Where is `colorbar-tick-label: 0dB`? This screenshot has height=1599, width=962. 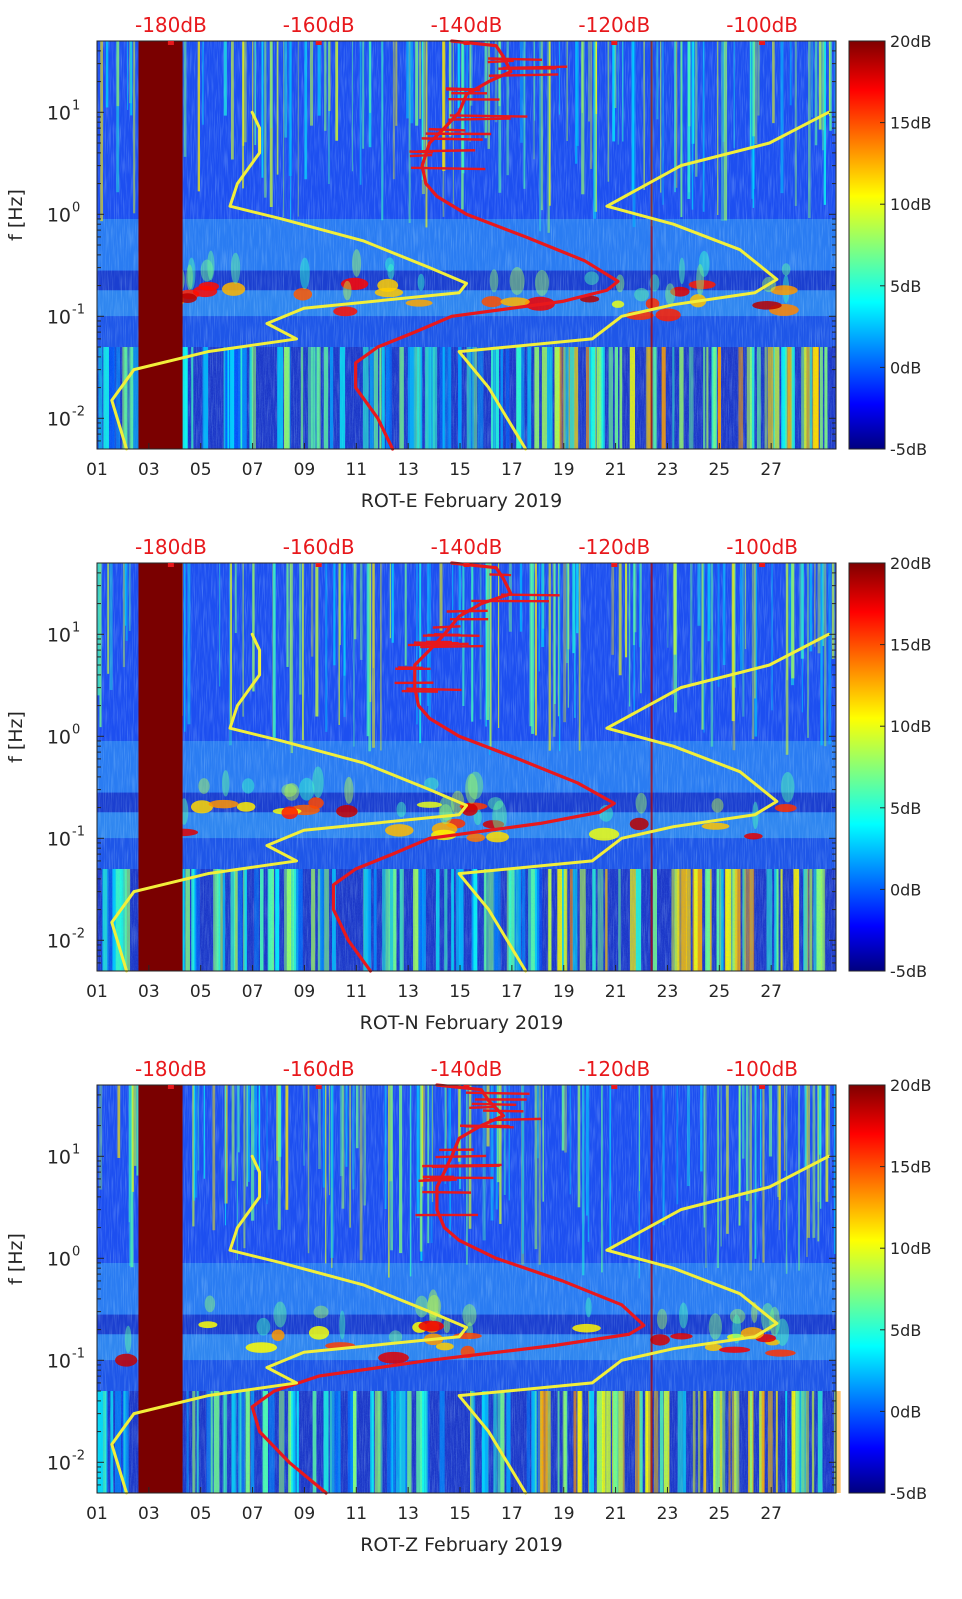 colorbar-tick-label: 0dB is located at coordinates (905, 889).